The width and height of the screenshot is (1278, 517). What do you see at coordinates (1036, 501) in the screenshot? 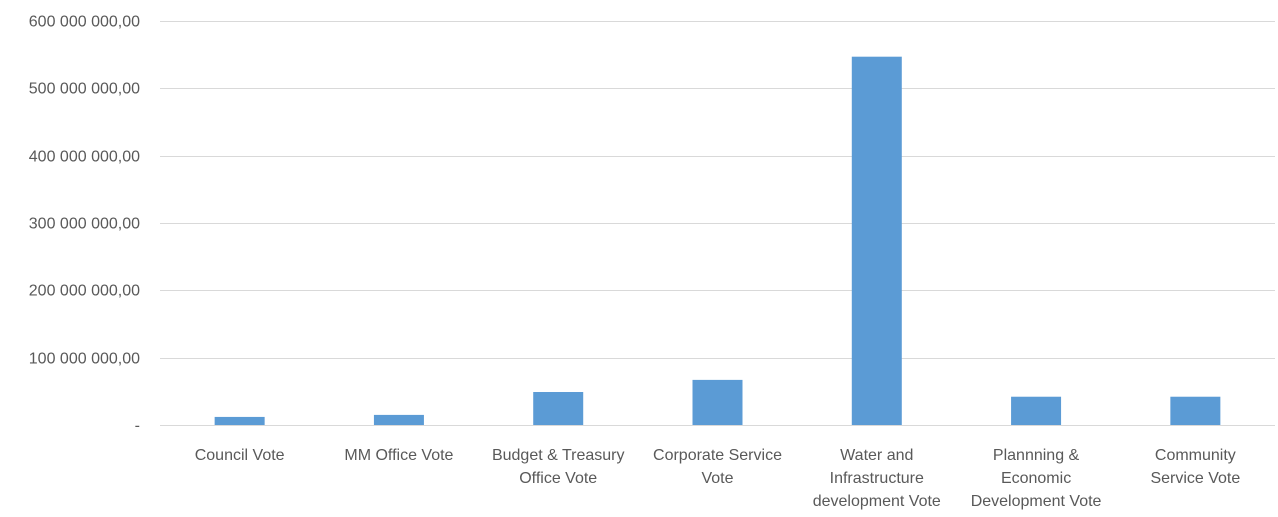
I see `x-tick-label: Development Vote` at bounding box center [1036, 501].